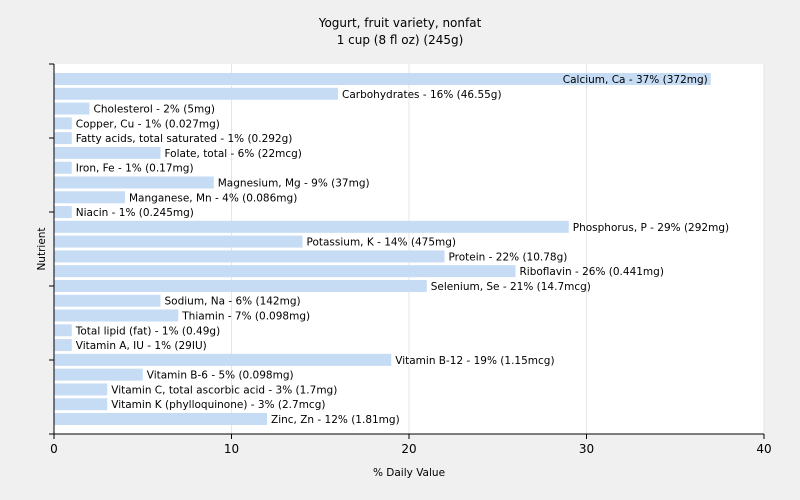 Image resolution: width=800 pixels, height=500 pixels. I want to click on chart-subtitle: 1 cup (8 fl oz) (245g), so click(400, 40).